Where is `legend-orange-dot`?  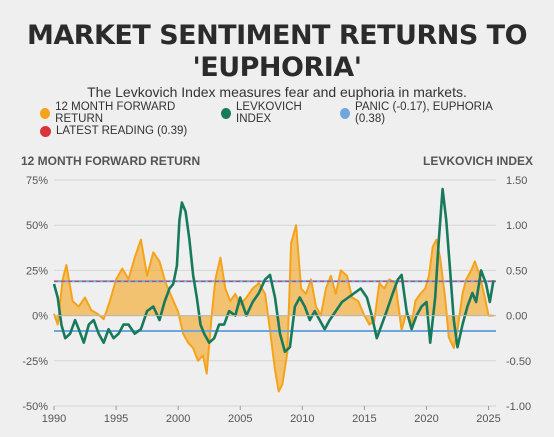 legend-orange-dot is located at coordinates (45, 113).